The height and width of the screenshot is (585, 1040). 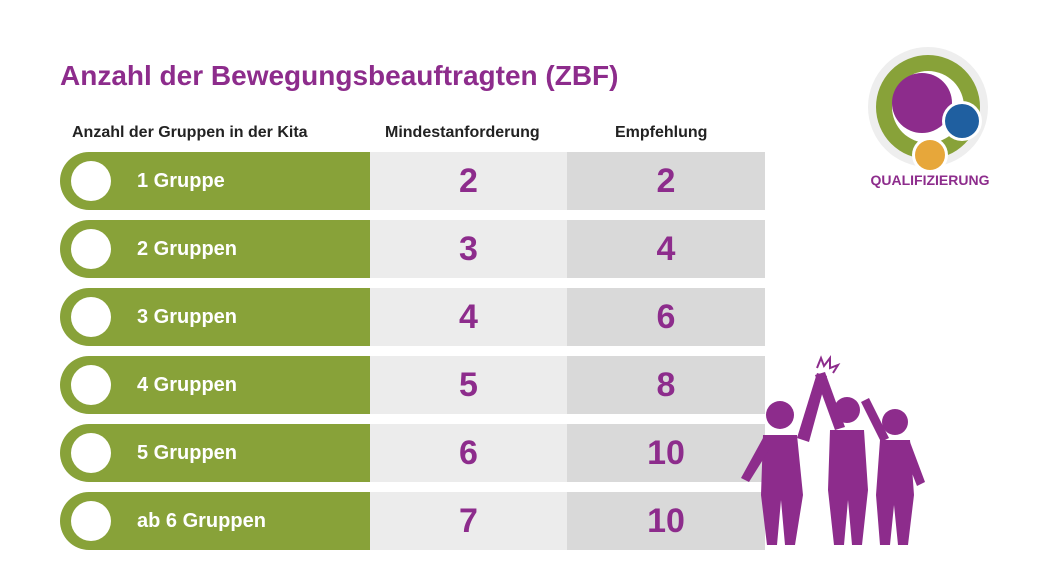 I want to click on header-rec: Empfehlung, so click(x=661, y=132).